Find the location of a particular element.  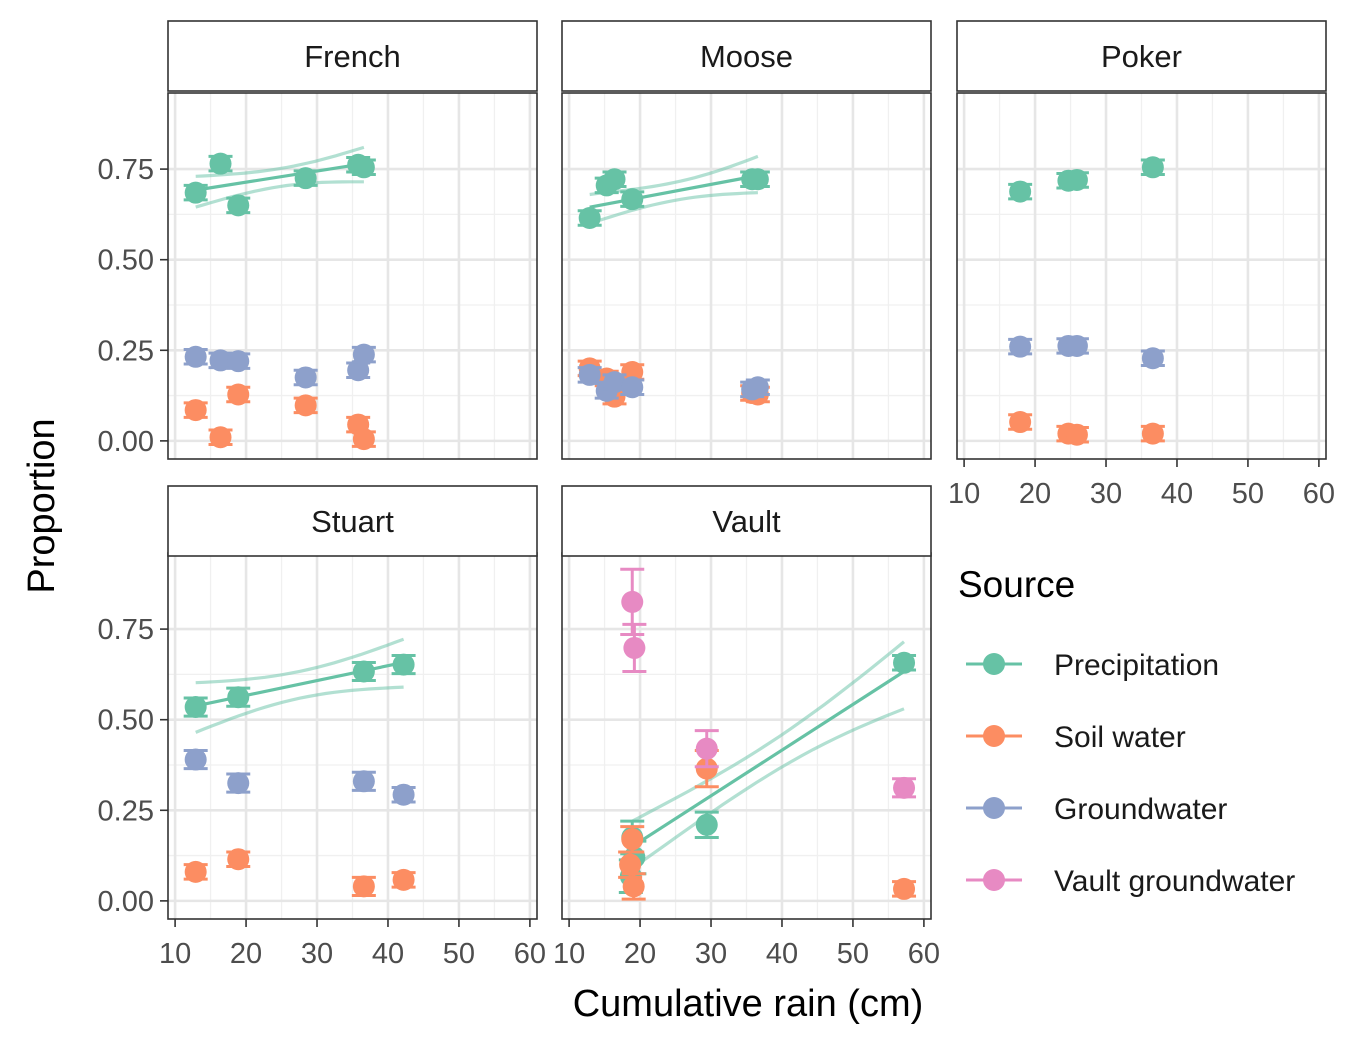

strip-label-french: French is located at coordinates (352, 56).